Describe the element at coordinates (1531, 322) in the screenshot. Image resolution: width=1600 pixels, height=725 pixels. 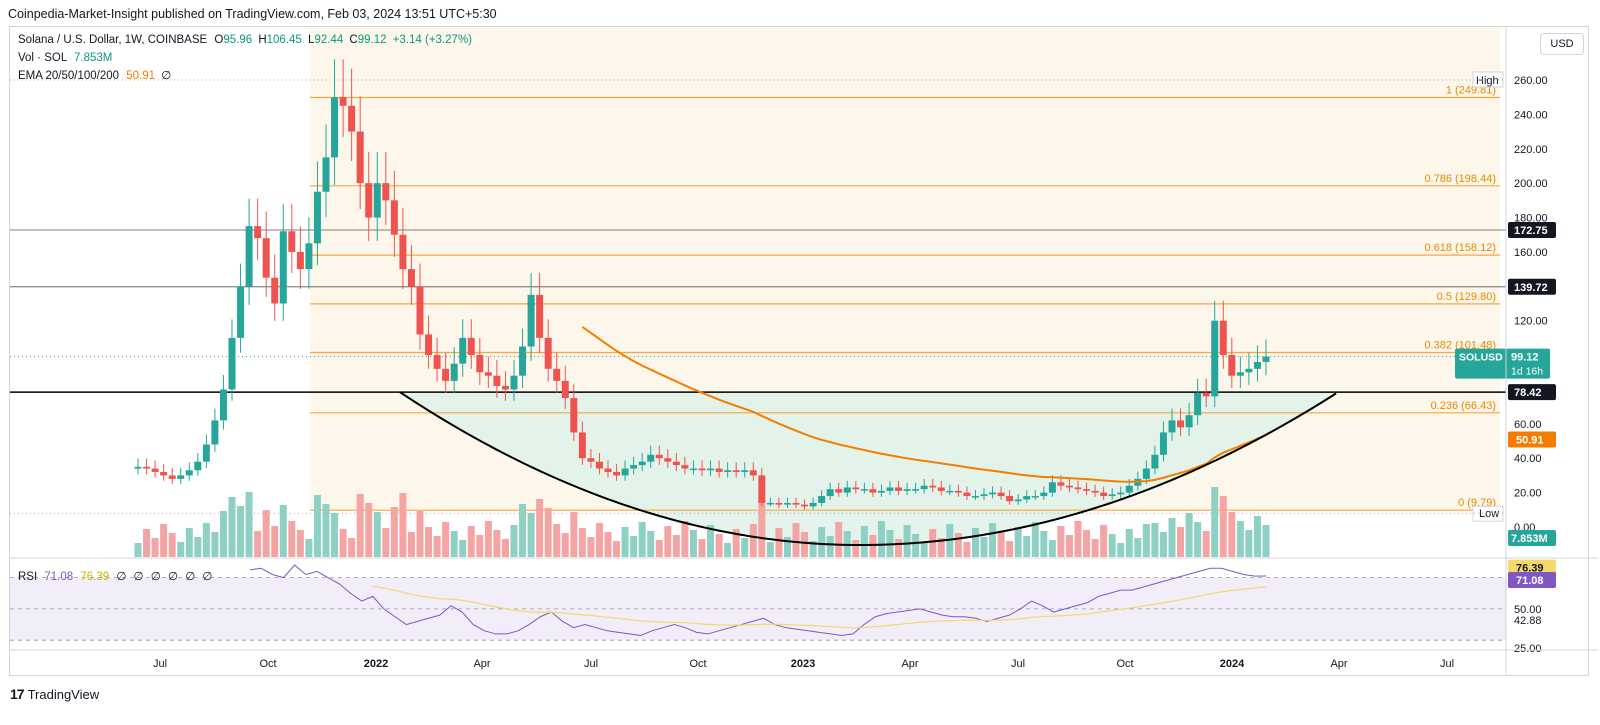
I see `y-axis-tick-label: 120.00` at that location.